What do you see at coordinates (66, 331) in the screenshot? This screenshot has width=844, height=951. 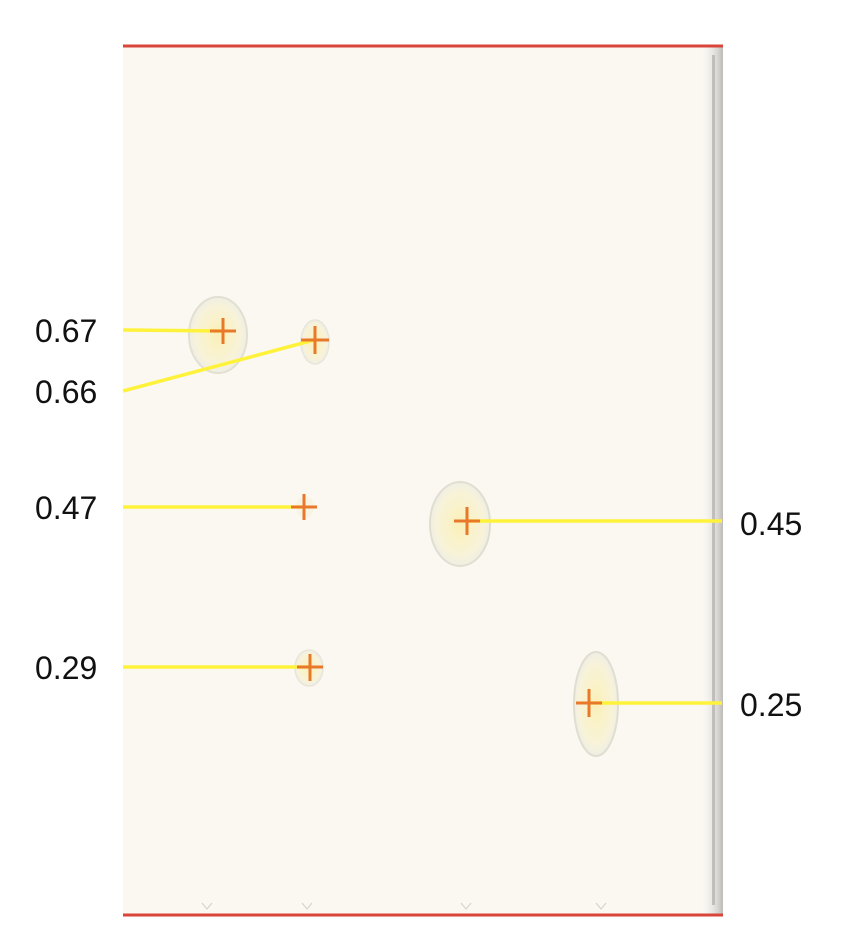 I see `rf-label-left-1: 0.67` at bounding box center [66, 331].